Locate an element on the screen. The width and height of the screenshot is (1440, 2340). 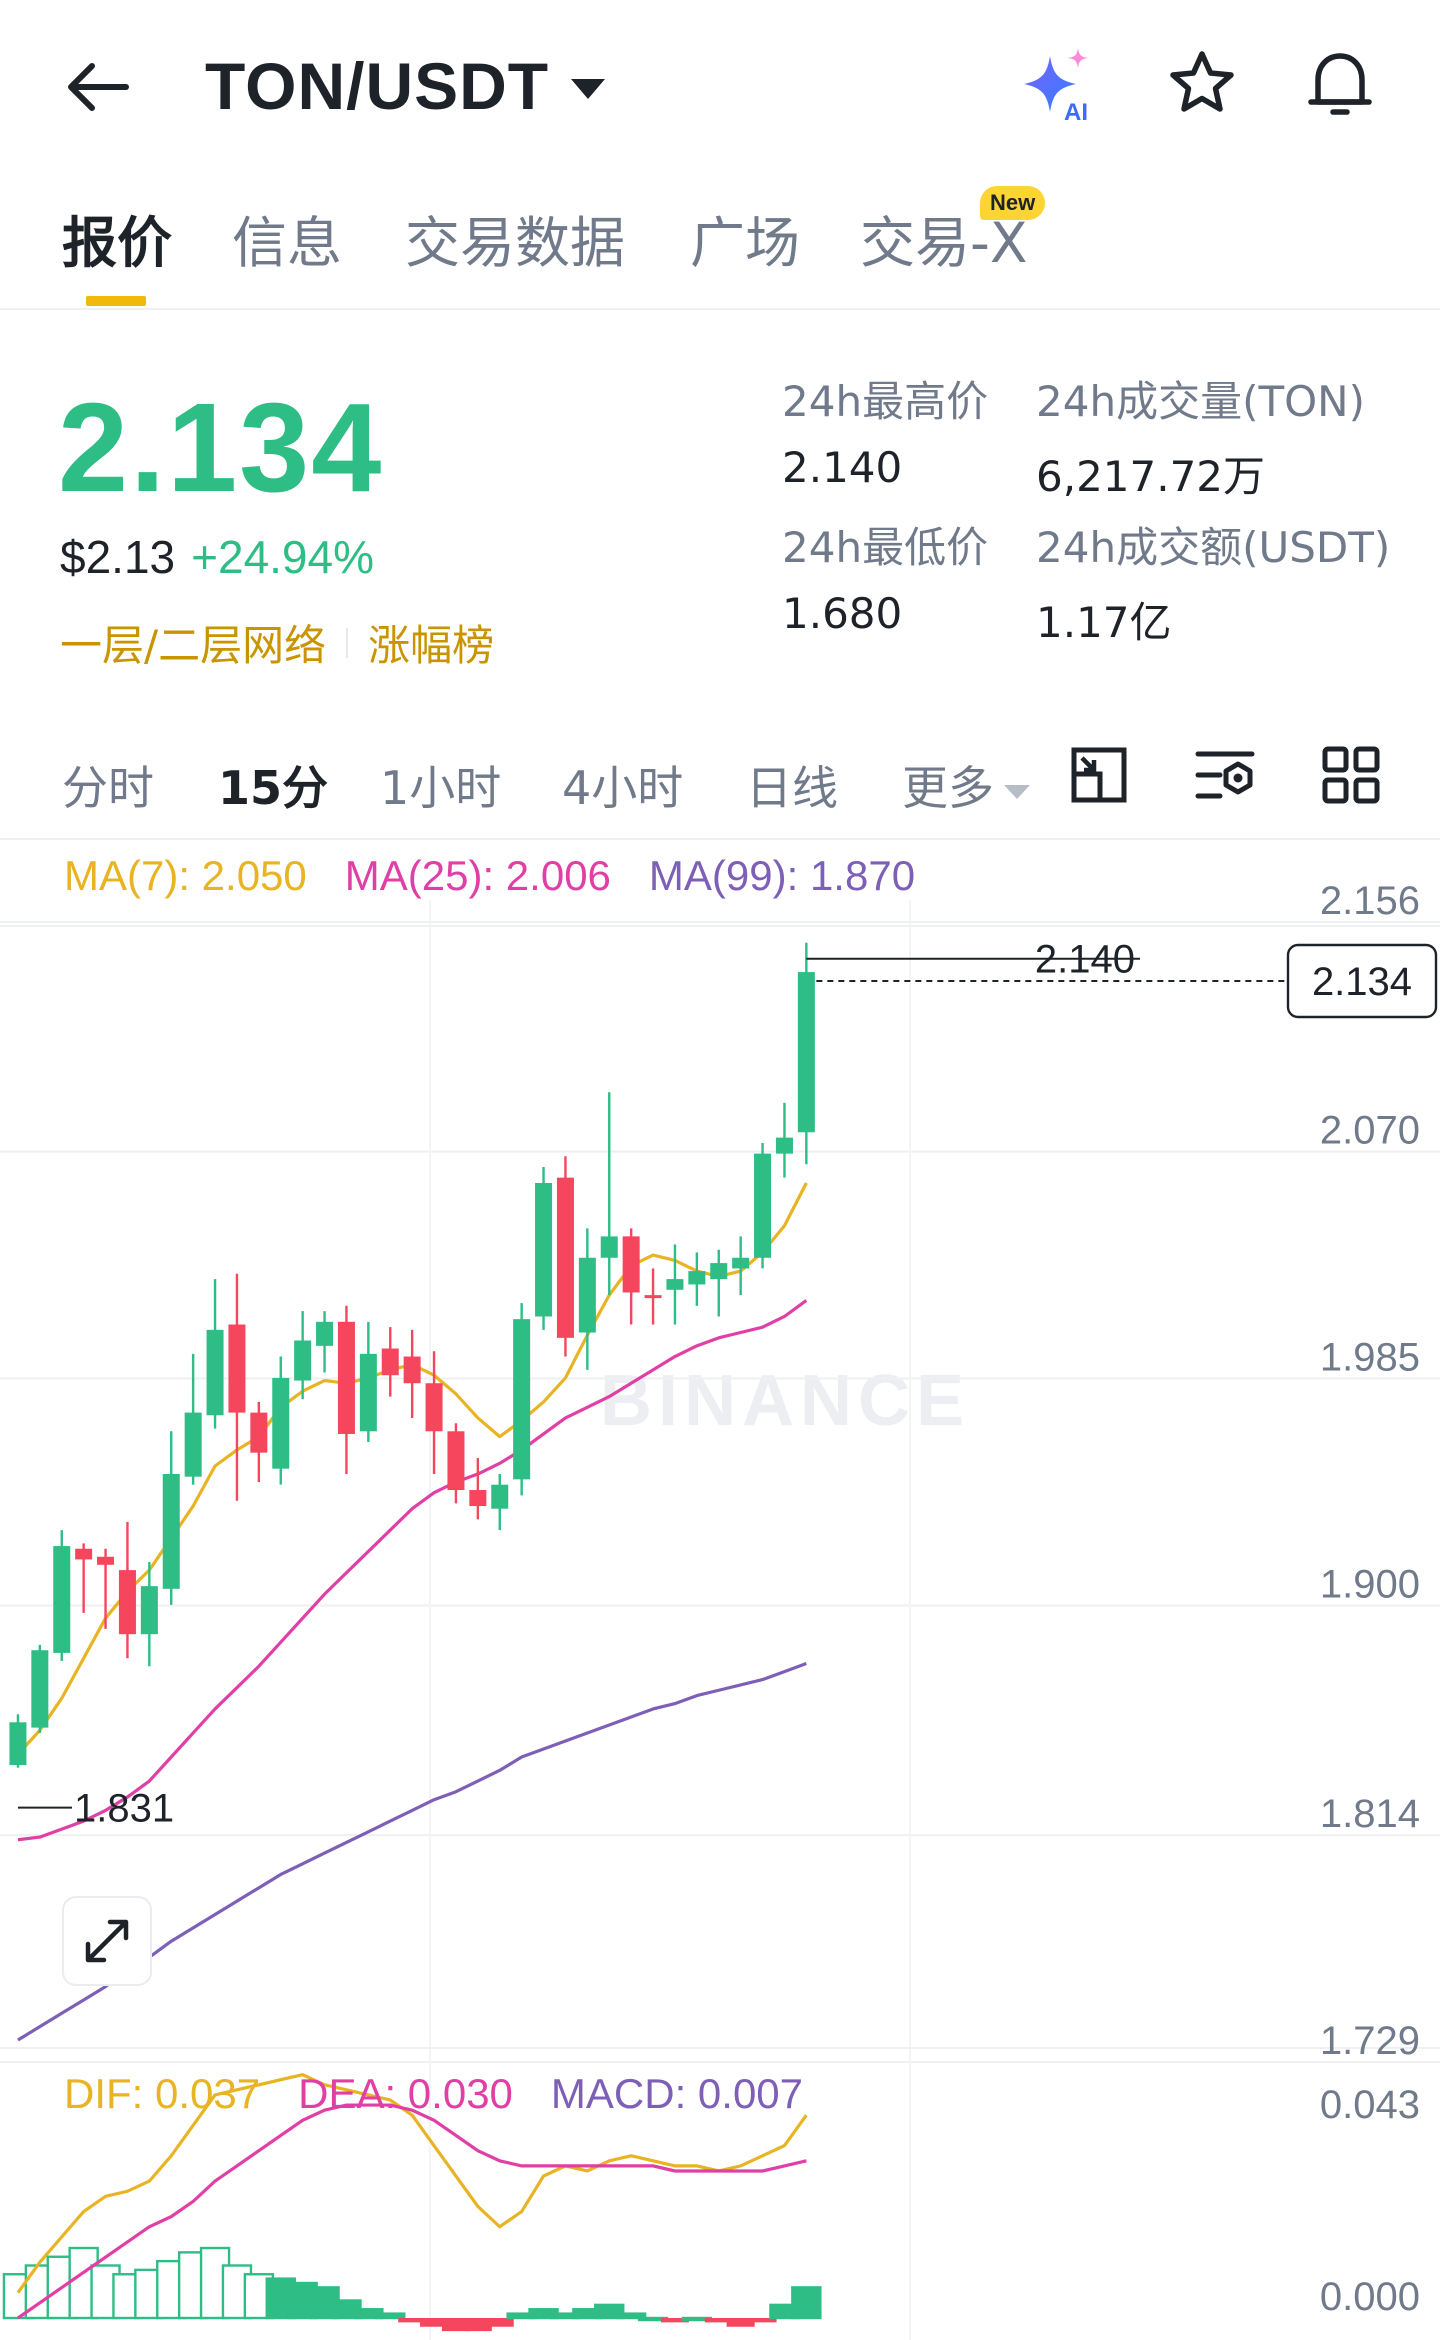
macd-legend: DIF: 0.037 DEA: 0.030 MACD: 0.007 is located at coordinates (433, 2094).